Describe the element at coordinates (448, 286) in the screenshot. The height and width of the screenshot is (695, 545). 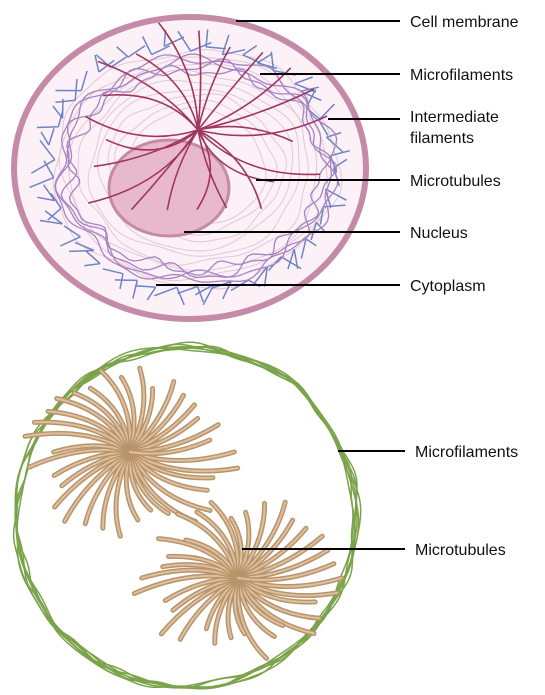
I see `label-cytoplasm: Cytoplasm` at that location.